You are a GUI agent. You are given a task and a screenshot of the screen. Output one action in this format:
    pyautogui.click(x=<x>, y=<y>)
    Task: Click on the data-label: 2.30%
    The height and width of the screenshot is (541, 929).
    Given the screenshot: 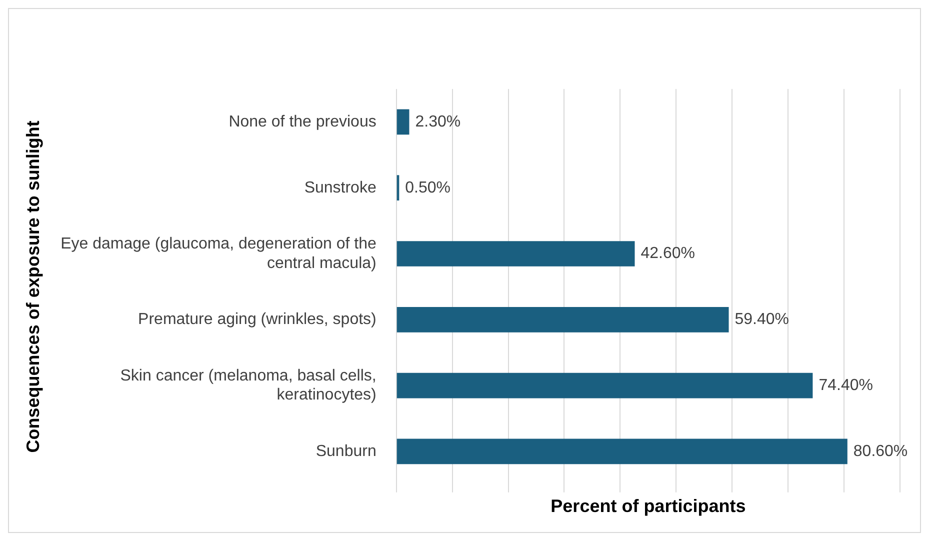 What is the action you would take?
    pyautogui.click(x=438, y=121)
    